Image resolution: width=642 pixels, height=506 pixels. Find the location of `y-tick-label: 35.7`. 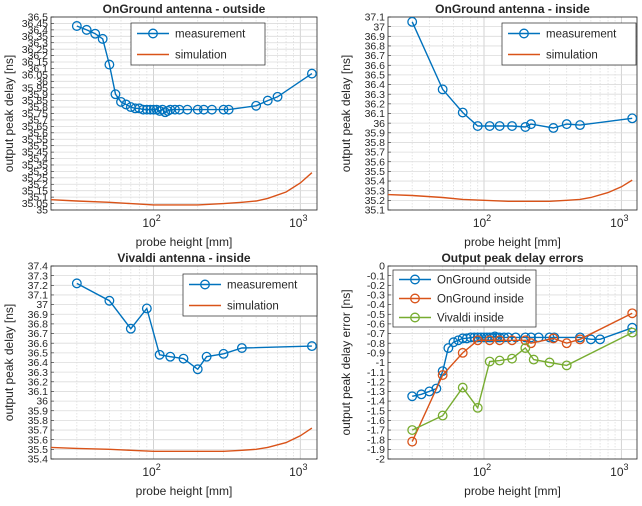

y-tick-label: 35.7 is located at coordinates (38, 121).